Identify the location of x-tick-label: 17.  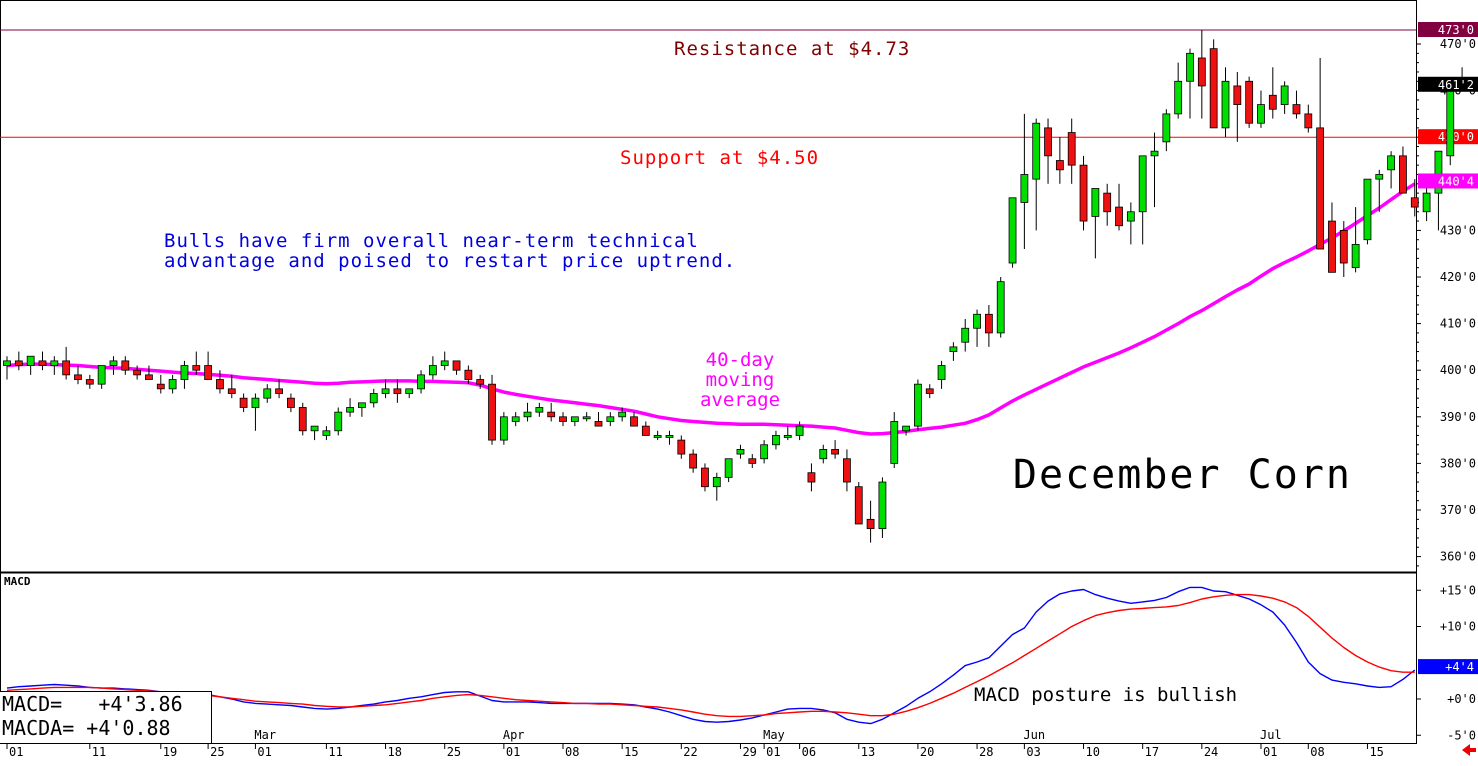
(1152, 752).